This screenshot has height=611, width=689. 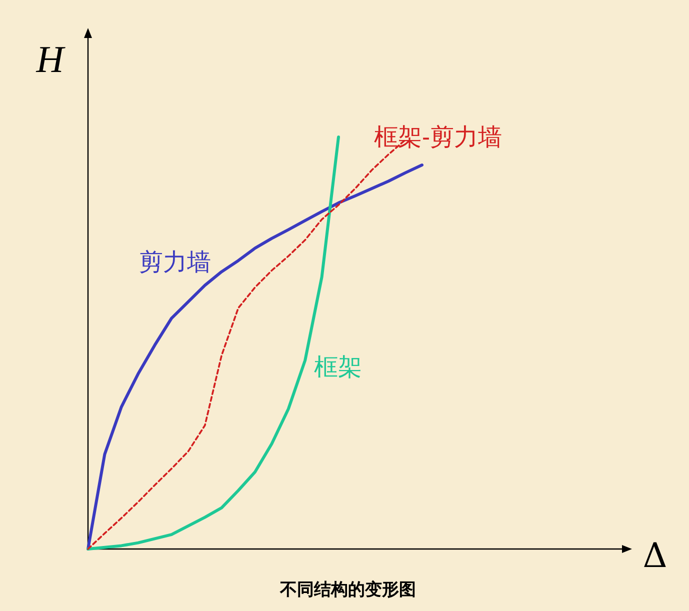 What do you see at coordinates (50, 60) in the screenshot?
I see `y-axis-title: H` at bounding box center [50, 60].